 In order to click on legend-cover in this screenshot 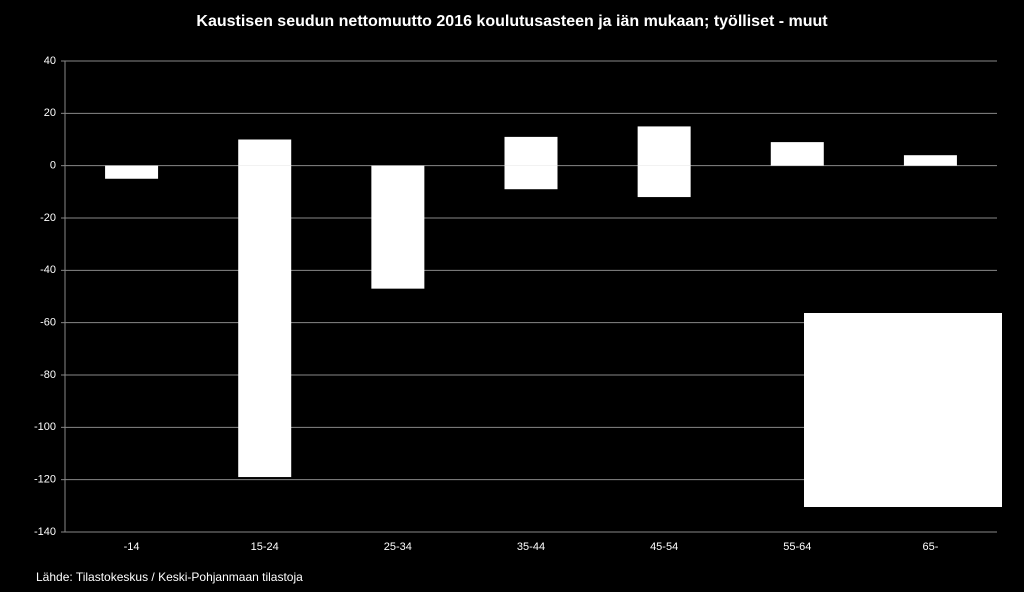, I will do `click(903, 410)`.